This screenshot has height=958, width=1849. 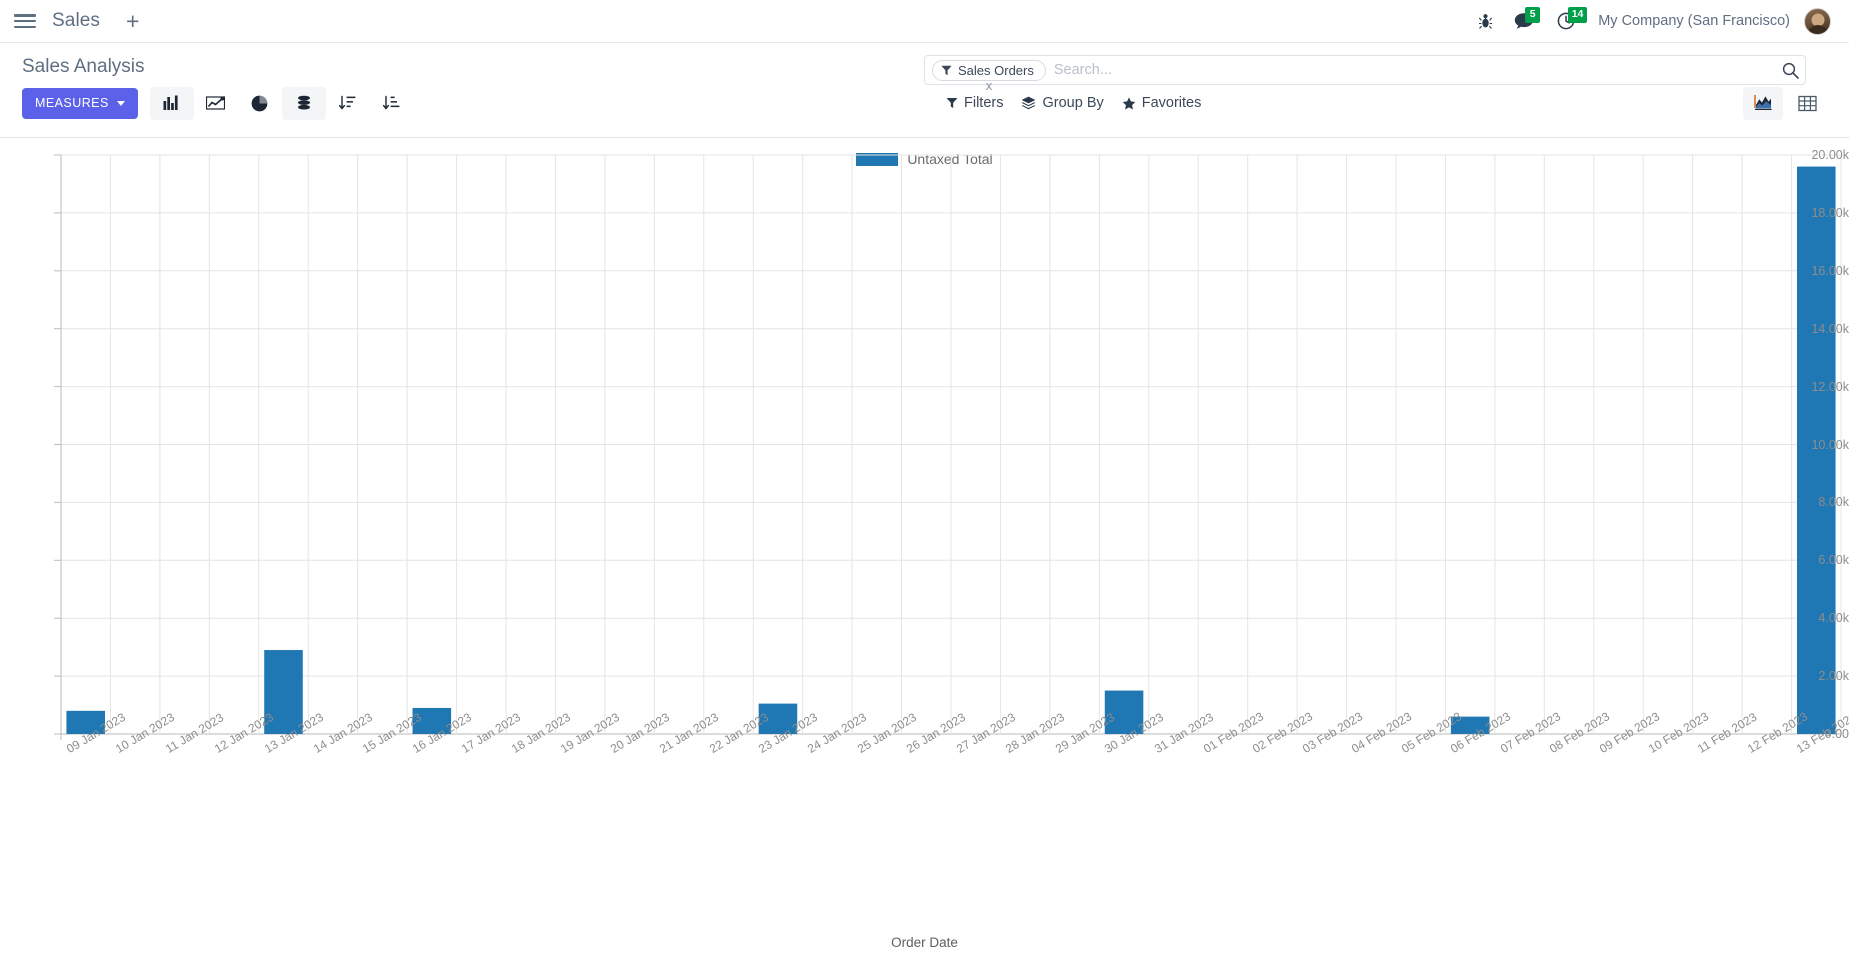 I want to click on graph-type-buttons, so click(x=281, y=103).